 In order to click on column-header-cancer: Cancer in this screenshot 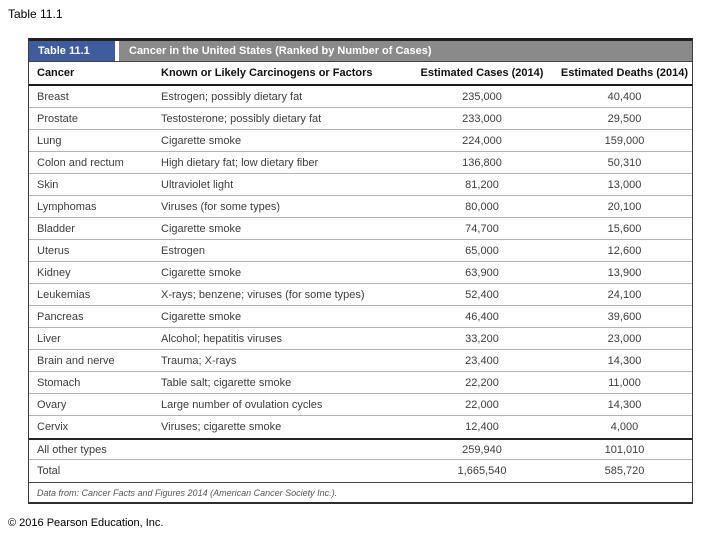, I will do `click(56, 73)`.